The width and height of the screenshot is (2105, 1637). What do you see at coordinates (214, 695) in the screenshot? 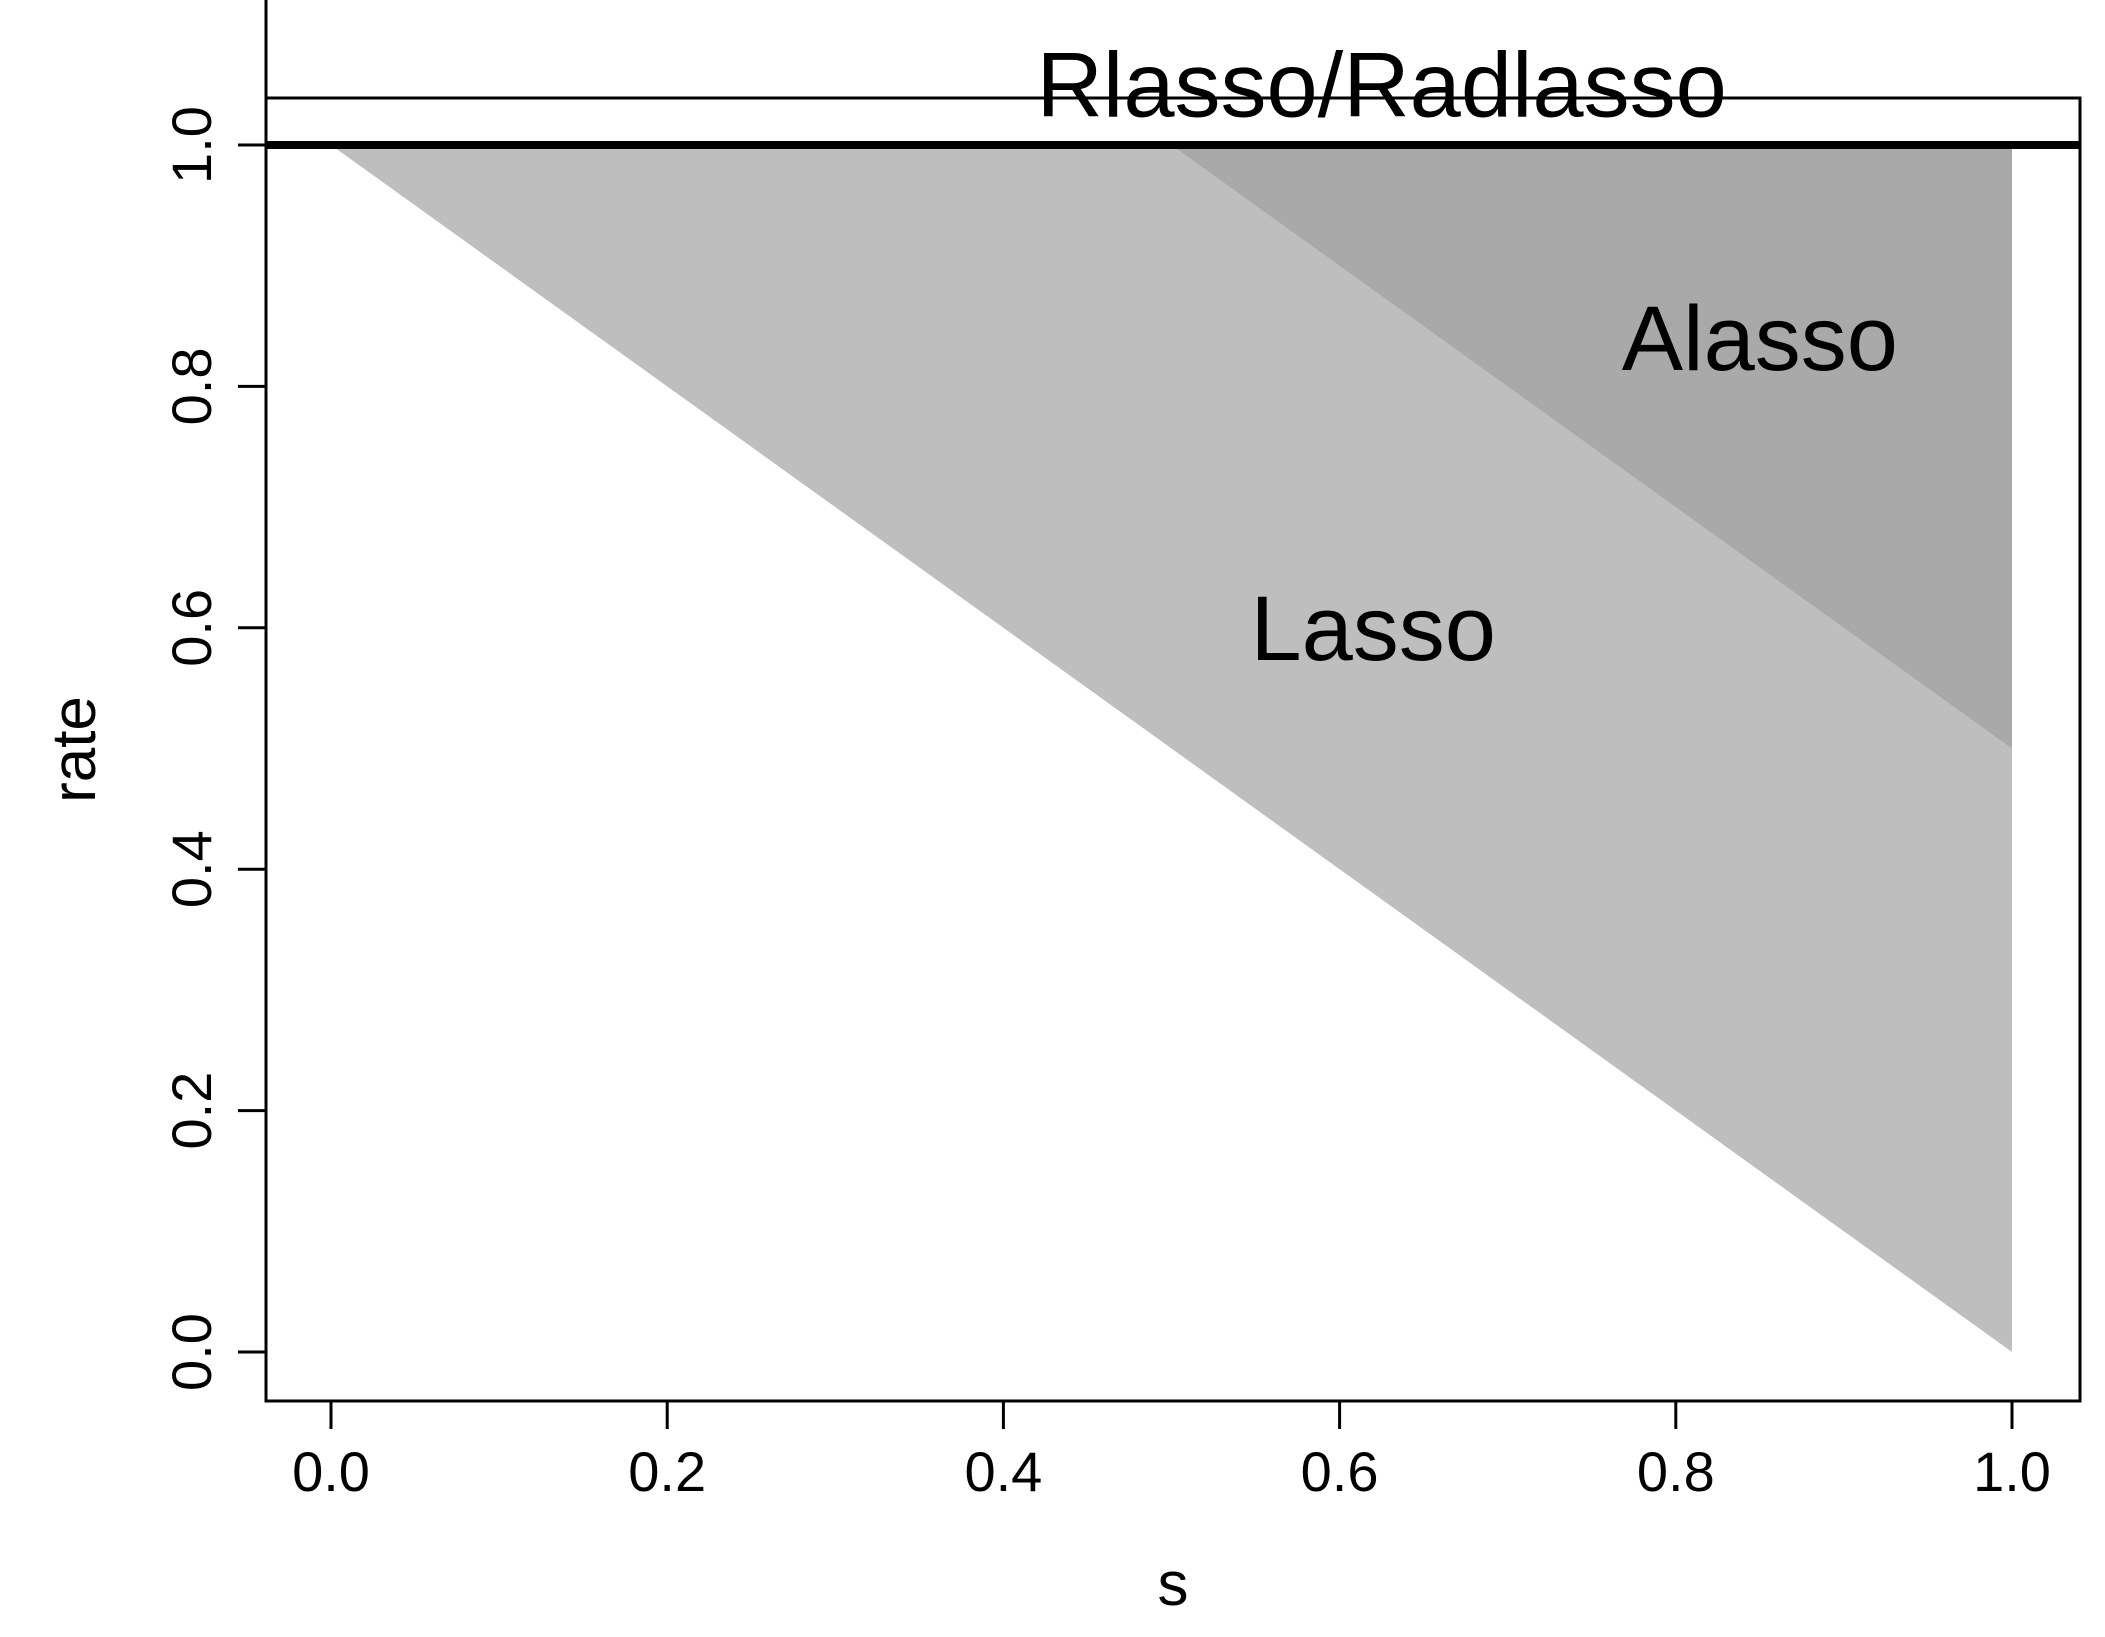
I see `y-axis: 0.00.20.40.60.81.01.2` at bounding box center [214, 695].